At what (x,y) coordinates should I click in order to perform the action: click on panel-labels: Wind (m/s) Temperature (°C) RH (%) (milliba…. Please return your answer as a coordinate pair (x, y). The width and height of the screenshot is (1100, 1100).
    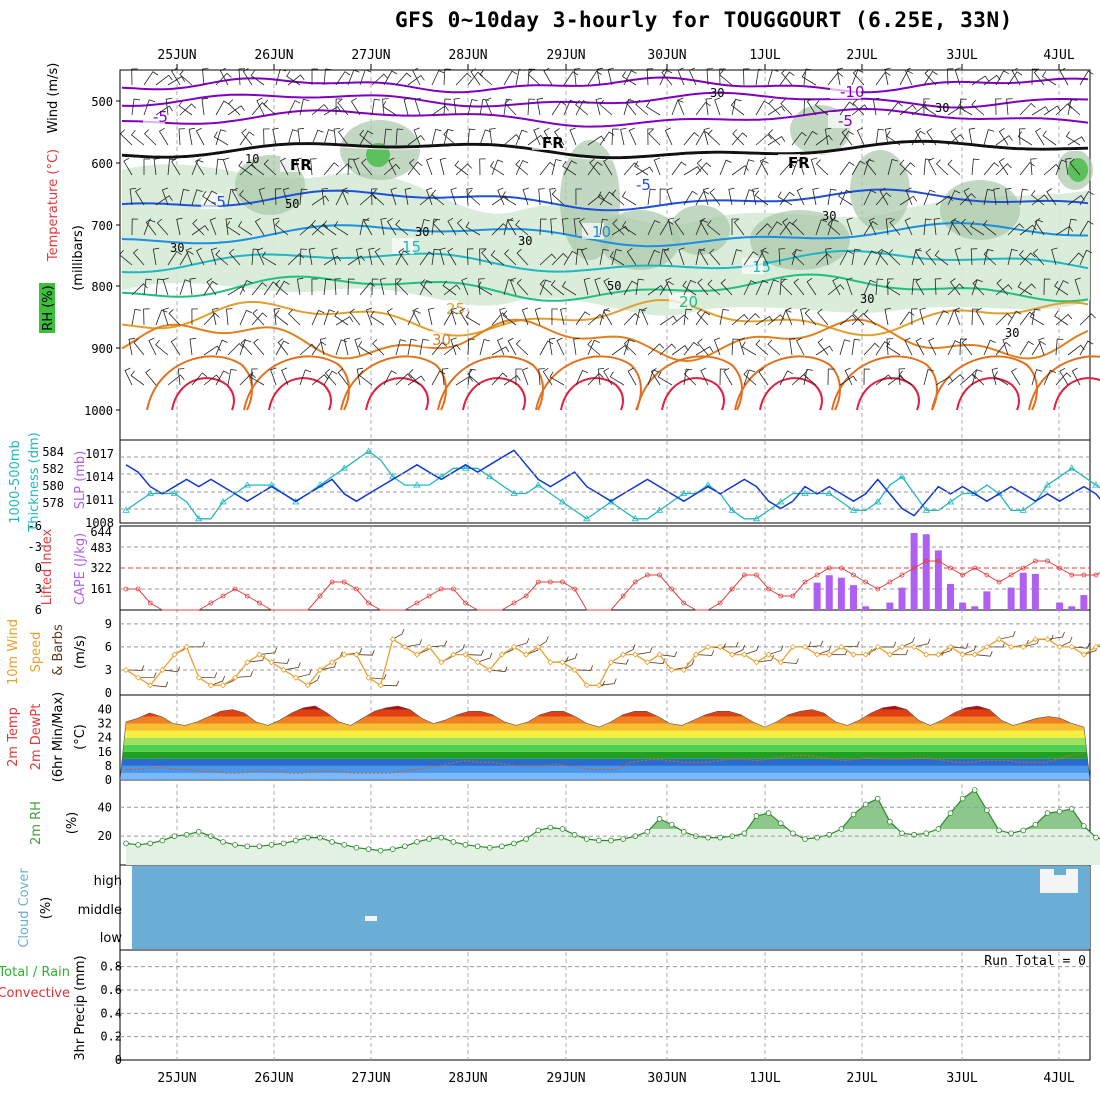
    Looking at the image, I should click on (44, 562).